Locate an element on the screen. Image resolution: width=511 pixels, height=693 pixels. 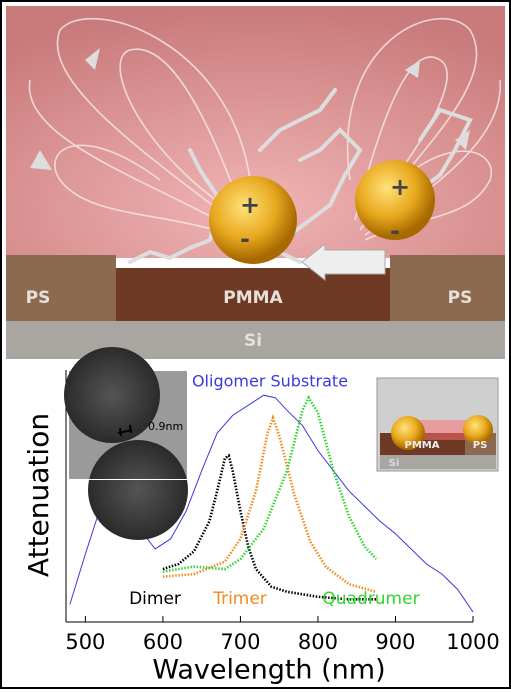
model-label: Si is located at coordinates (394, 463).